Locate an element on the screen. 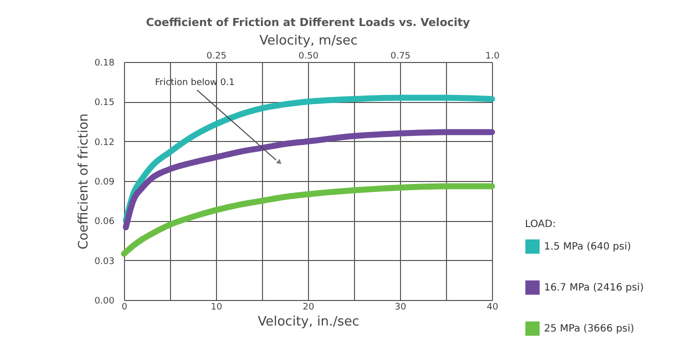  x2-tick-label: 0.50 is located at coordinates (308, 57).